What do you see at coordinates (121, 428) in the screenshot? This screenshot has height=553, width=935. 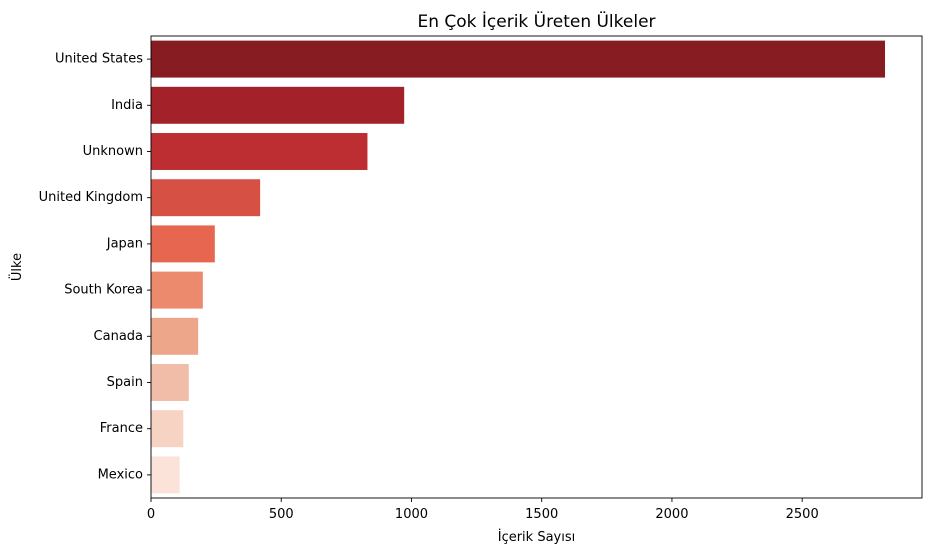 I see `y-tick-label: France` at bounding box center [121, 428].